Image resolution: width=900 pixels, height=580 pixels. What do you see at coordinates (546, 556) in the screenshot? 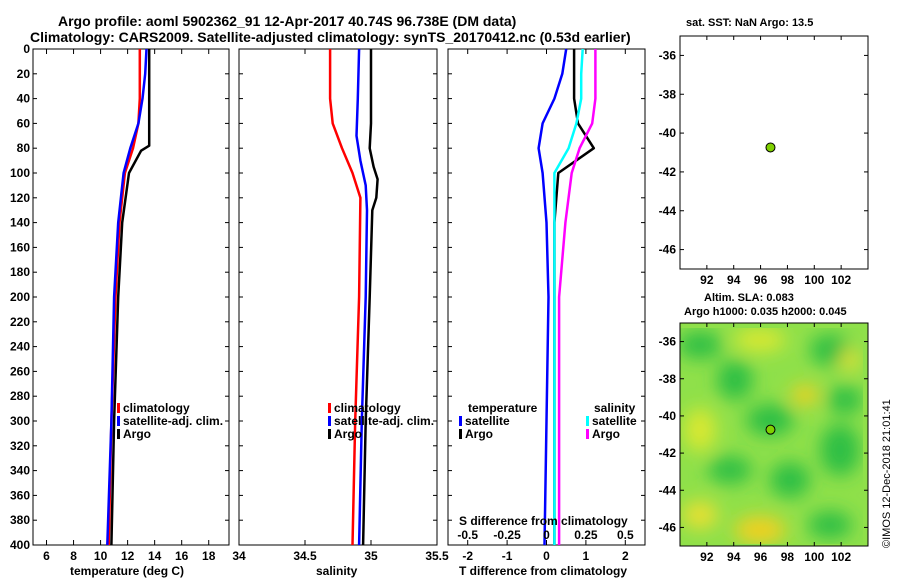
I see `difference-xtick-label: 0` at bounding box center [546, 556].